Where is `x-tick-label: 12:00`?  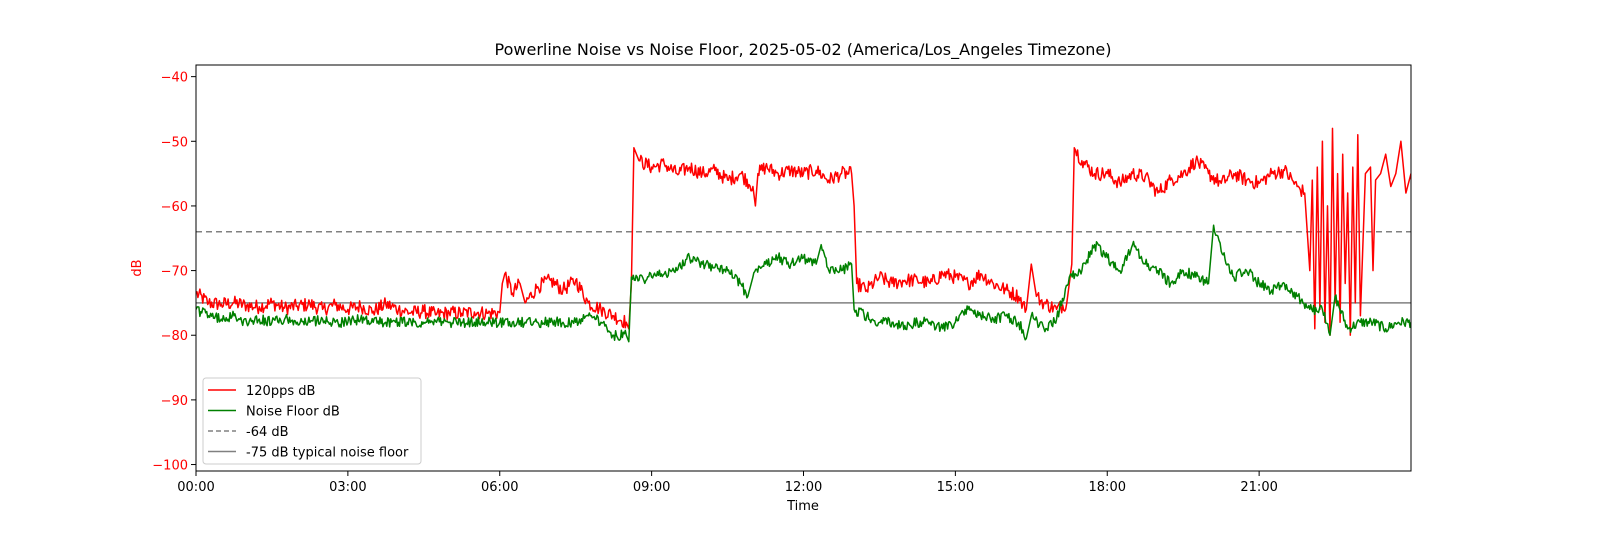
x-tick-label: 12:00 is located at coordinates (803, 487).